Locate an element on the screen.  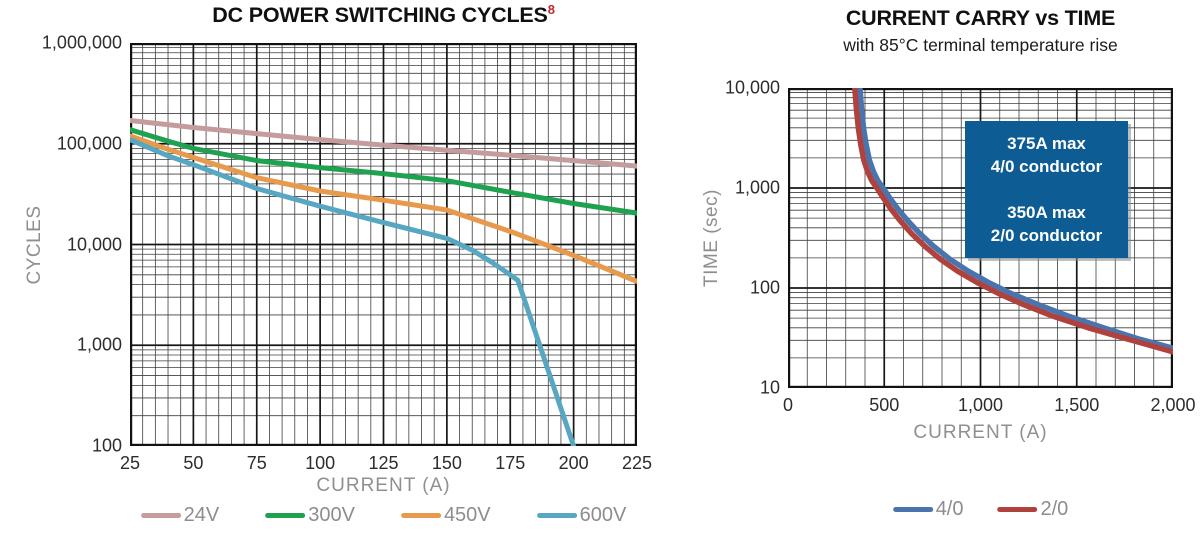
series-2-0-line is located at coordinates (1014, 220).